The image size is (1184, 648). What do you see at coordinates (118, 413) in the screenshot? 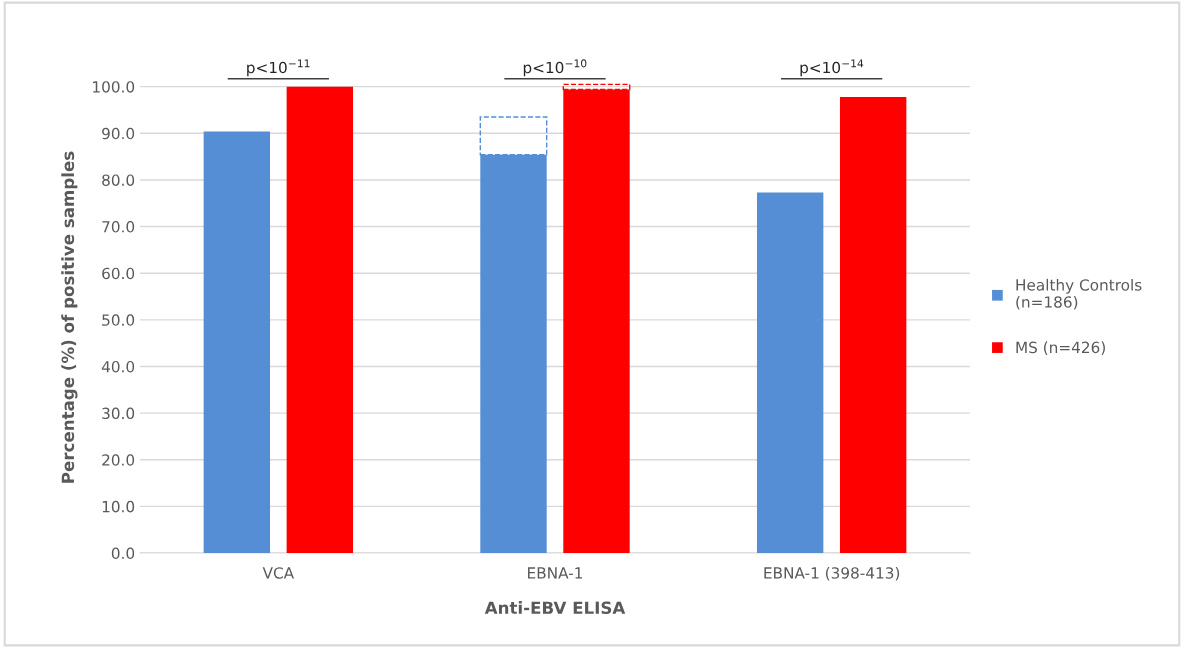
I see `y-tick-label: 30.0` at bounding box center [118, 413].